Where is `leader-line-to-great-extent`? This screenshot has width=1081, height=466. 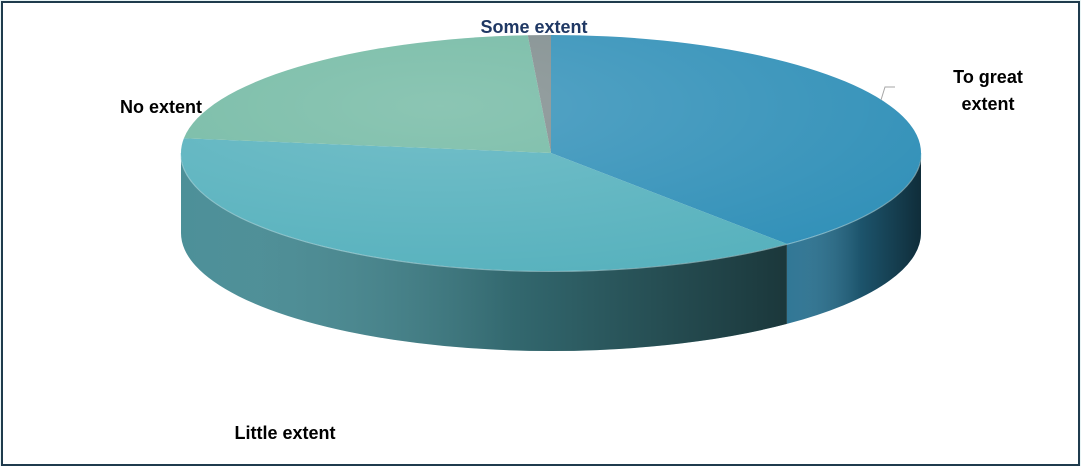
leader-line-to-great-extent is located at coordinates (887, 93).